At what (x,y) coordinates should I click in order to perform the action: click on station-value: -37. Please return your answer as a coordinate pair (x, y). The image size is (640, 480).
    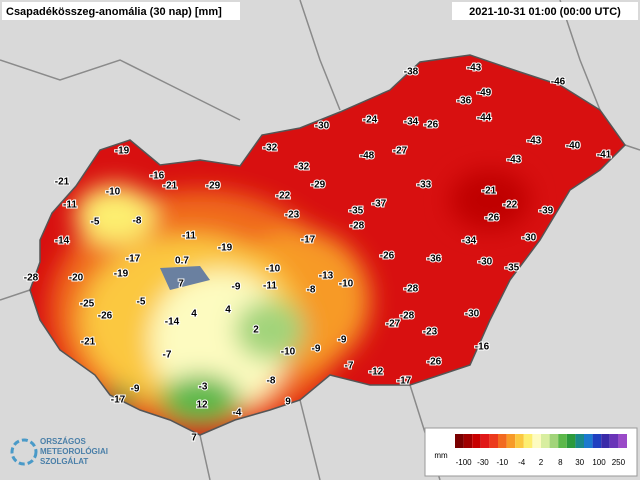
    Looking at the image, I should click on (379, 204).